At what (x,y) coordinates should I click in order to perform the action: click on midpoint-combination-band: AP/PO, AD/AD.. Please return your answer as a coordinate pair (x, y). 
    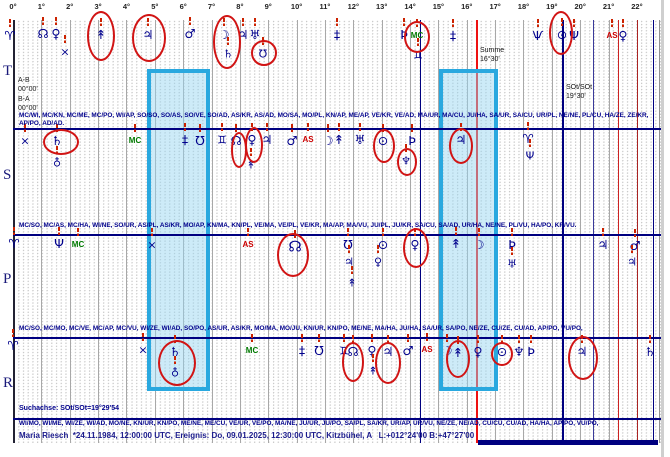
    Looking at the image, I should click on (42, 123).